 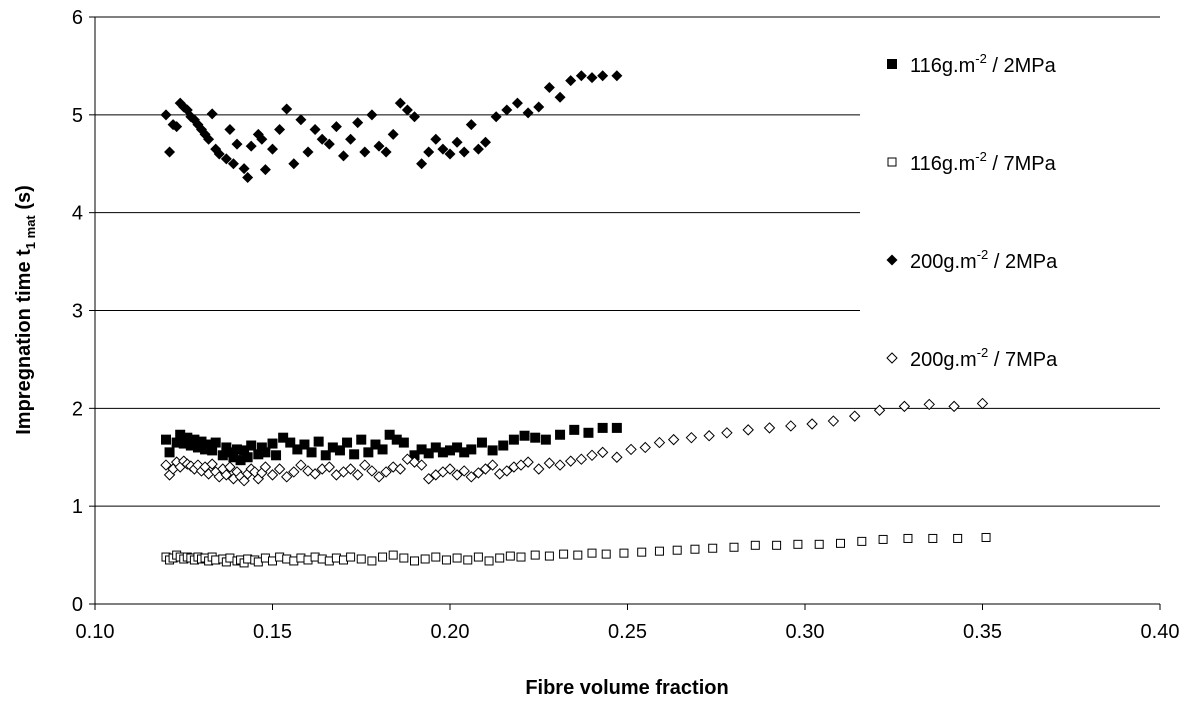 What do you see at coordinates (77, 18) in the screenshot?
I see `y-tick-label: 6` at bounding box center [77, 18].